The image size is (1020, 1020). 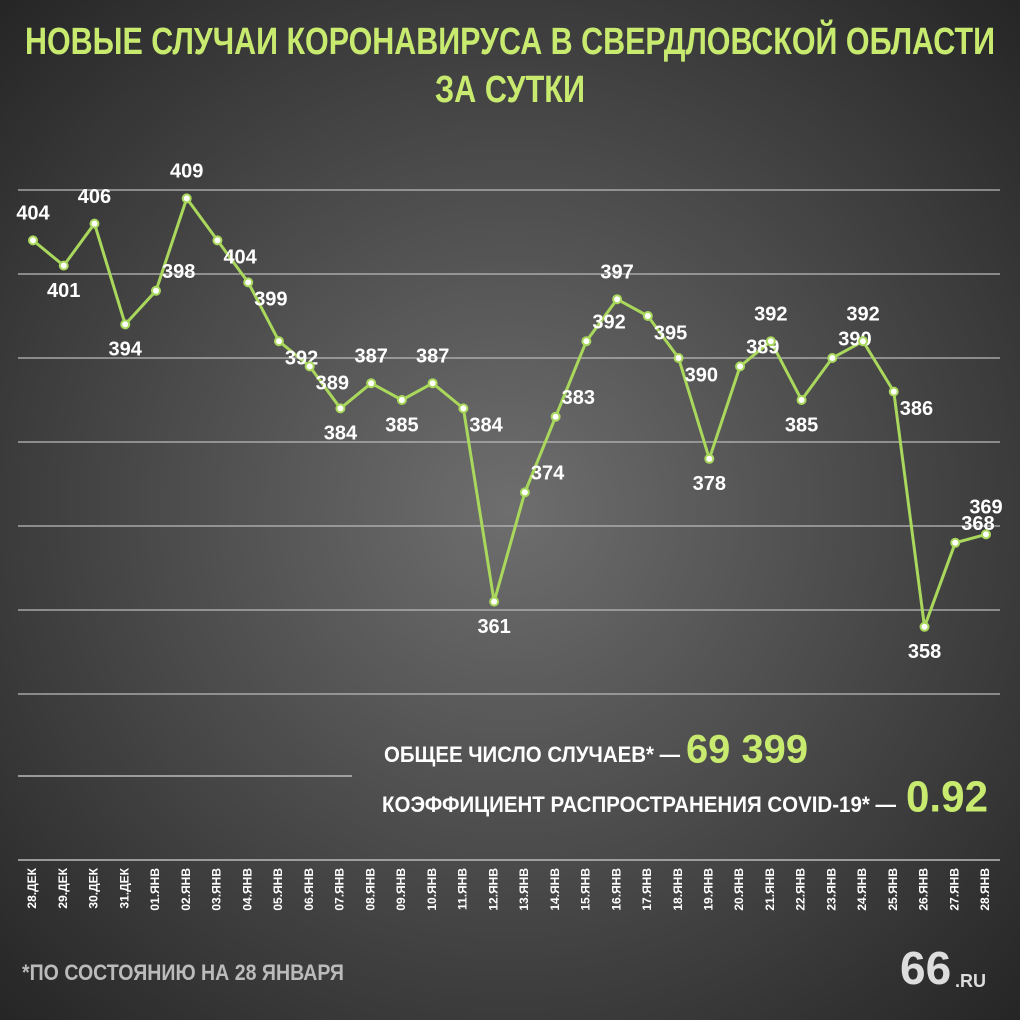 What do you see at coordinates (278, 889) in the screenshot?
I see `x-tick-label: 05.ЯНВ` at bounding box center [278, 889].